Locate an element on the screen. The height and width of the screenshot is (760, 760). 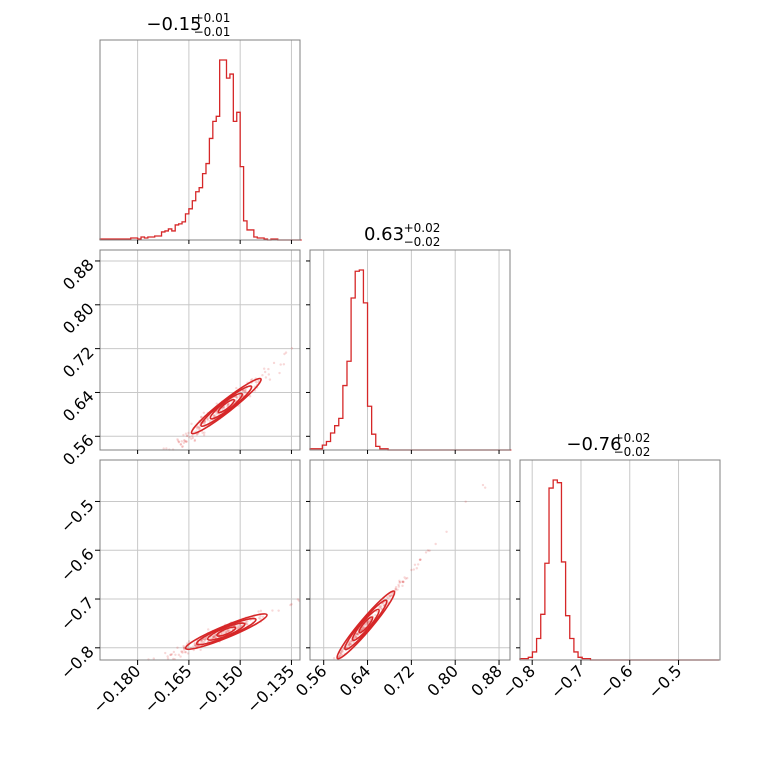
panel-frame is located at coordinates (410, 560).